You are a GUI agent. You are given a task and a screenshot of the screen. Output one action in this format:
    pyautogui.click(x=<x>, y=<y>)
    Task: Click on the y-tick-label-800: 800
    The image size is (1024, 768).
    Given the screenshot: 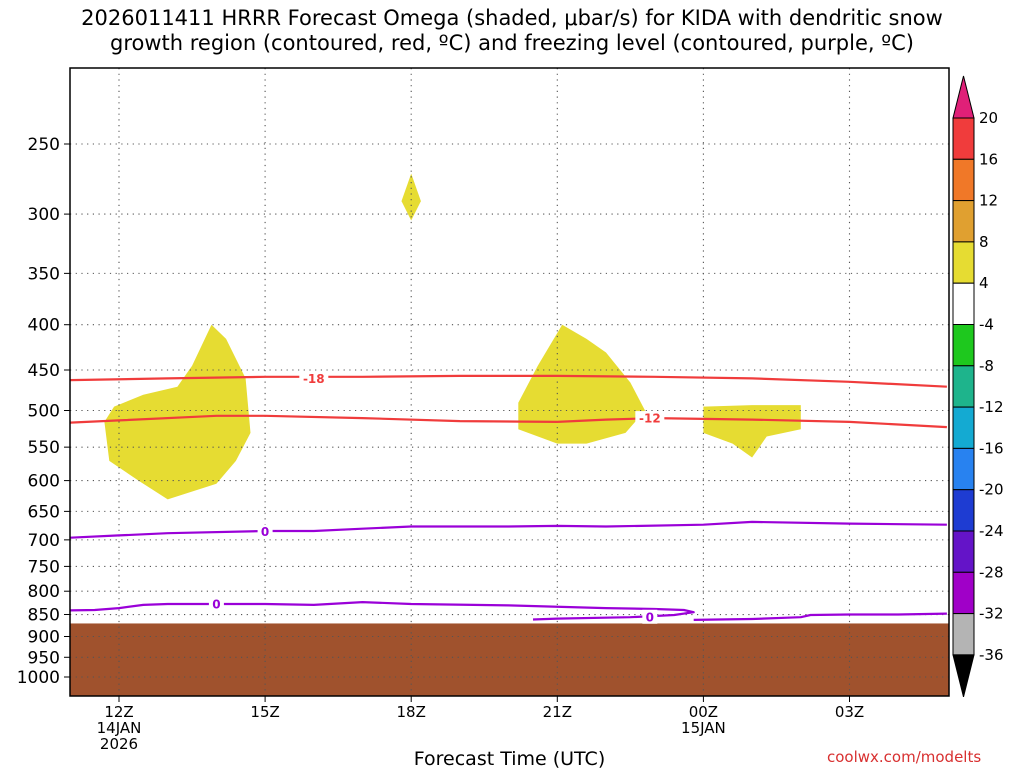 What is the action you would take?
    pyautogui.click(x=44, y=592)
    